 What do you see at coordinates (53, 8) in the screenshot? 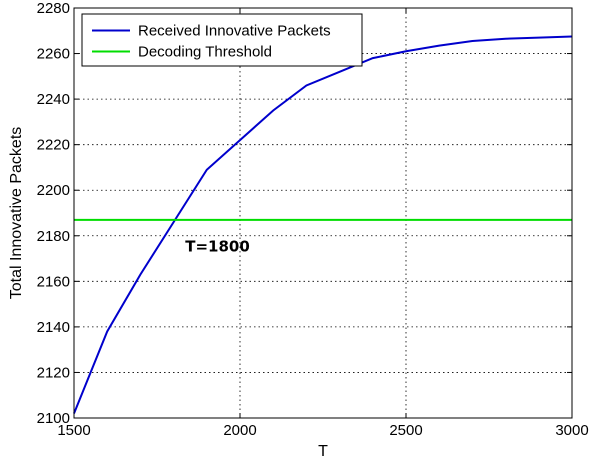
I see `y-tick-label-9: 2280` at bounding box center [53, 8].